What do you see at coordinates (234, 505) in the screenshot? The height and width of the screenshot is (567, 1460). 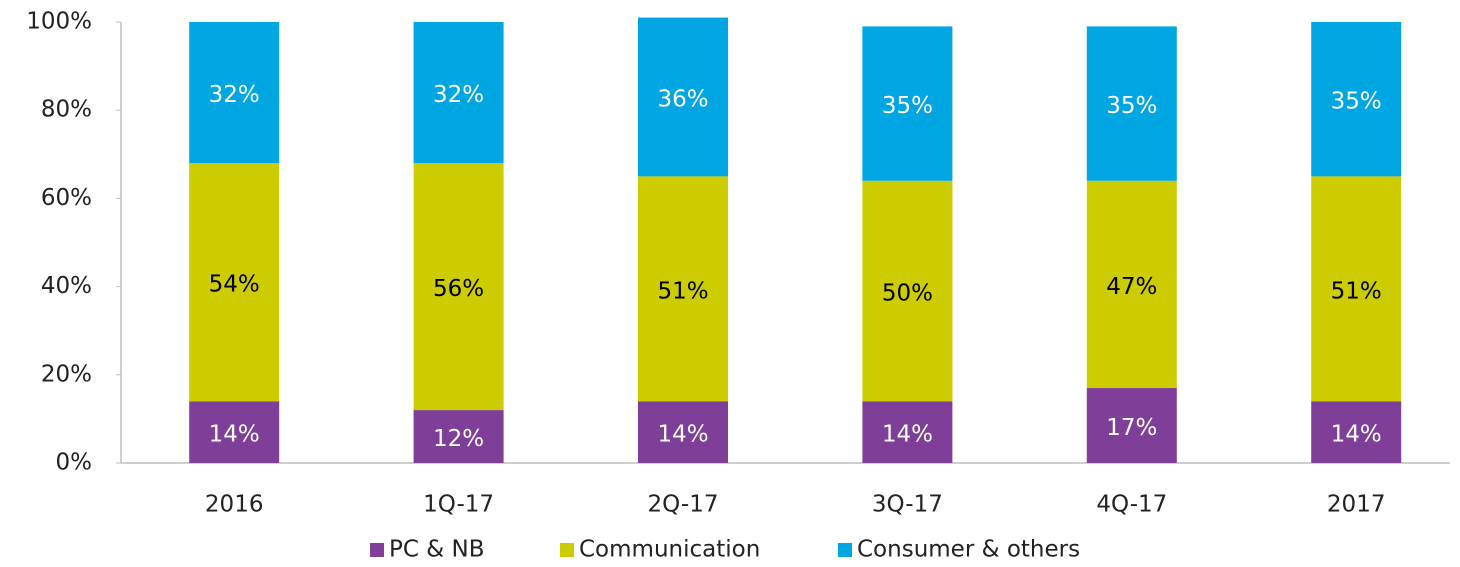 I see `x-tick-label: 2016` at bounding box center [234, 505].